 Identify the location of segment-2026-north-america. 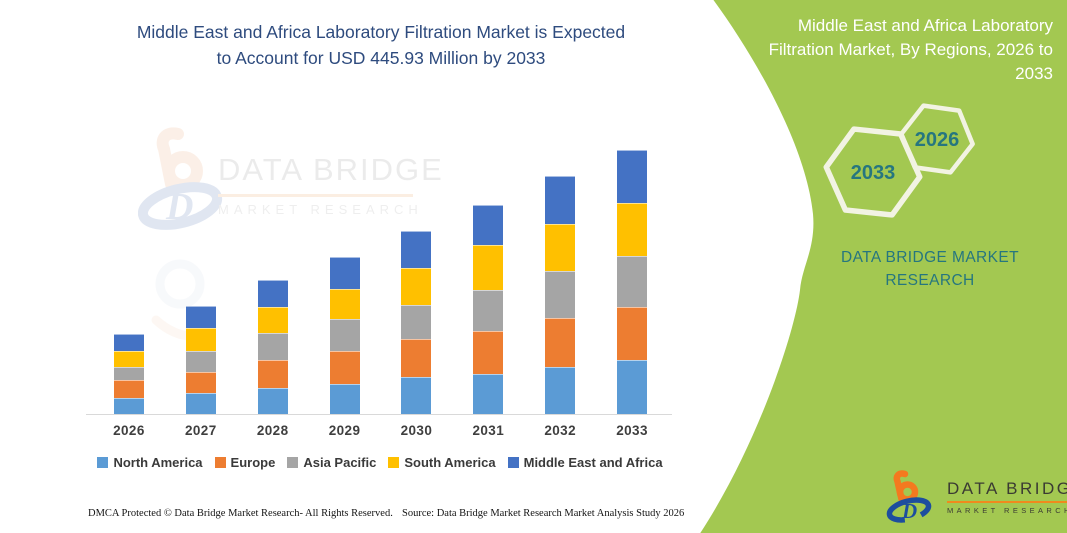
(128, 406).